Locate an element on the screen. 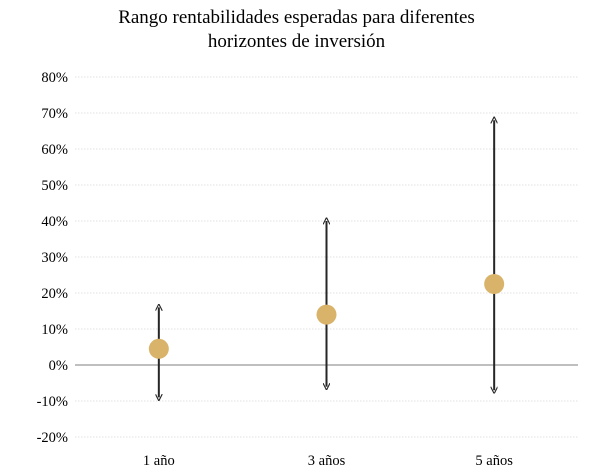 This screenshot has height=469, width=593. y-tick-label: 50% is located at coordinates (54, 186).